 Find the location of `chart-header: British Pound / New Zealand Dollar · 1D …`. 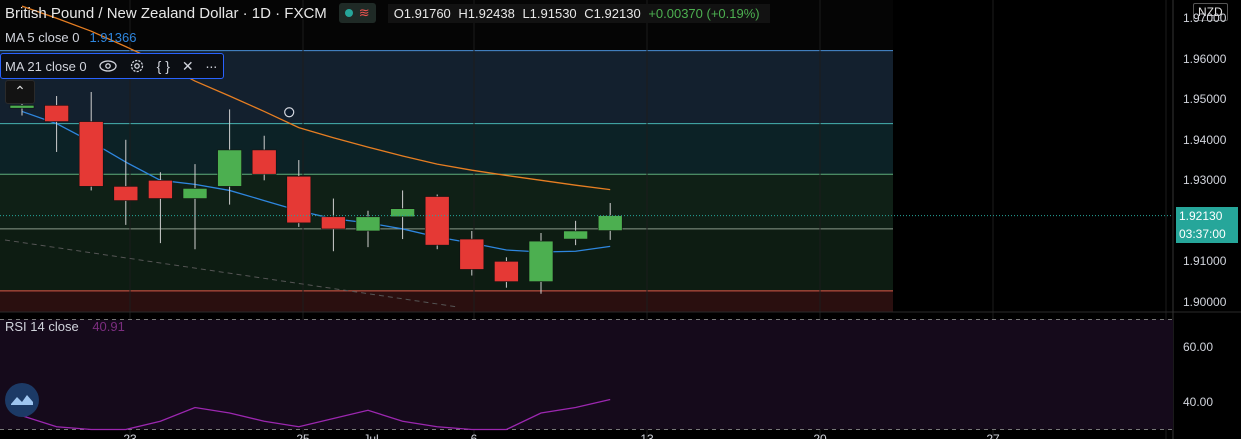

chart-header: British Pound / New Zealand Dollar · 1D … is located at coordinates (385, 13).